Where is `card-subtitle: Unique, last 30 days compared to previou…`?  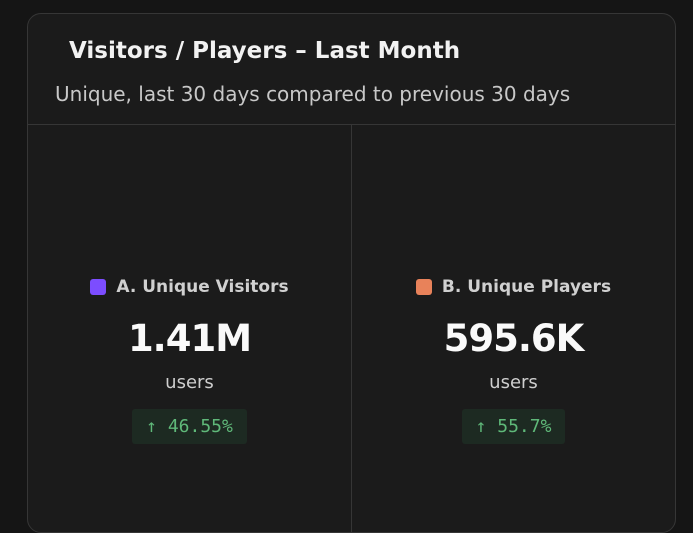
card-subtitle: Unique, last 30 days compared to previou… is located at coordinates (313, 94).